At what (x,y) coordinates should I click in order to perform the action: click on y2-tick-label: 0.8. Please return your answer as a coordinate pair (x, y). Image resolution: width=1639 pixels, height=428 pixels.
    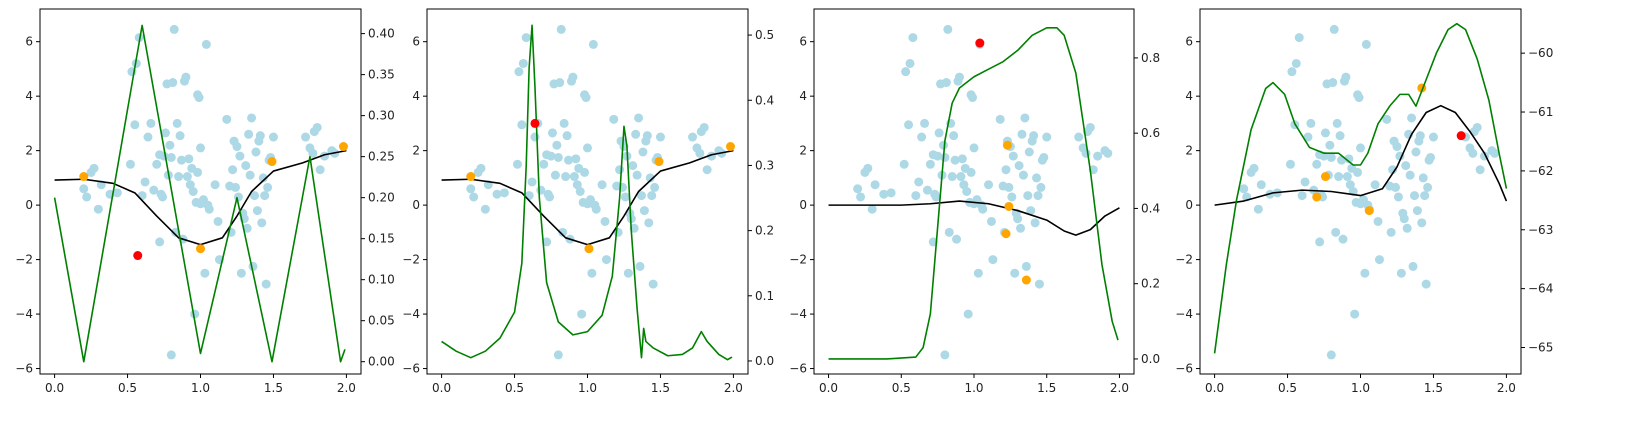
    Looking at the image, I should click on (1150, 58).